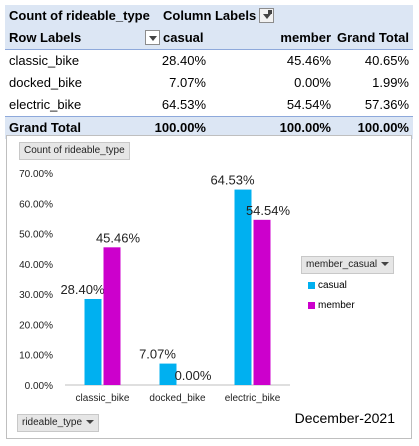 The height and width of the screenshot is (446, 419). Describe the element at coordinates (52, 422) in the screenshot. I see `axis-field-label: rideable_type` at that location.